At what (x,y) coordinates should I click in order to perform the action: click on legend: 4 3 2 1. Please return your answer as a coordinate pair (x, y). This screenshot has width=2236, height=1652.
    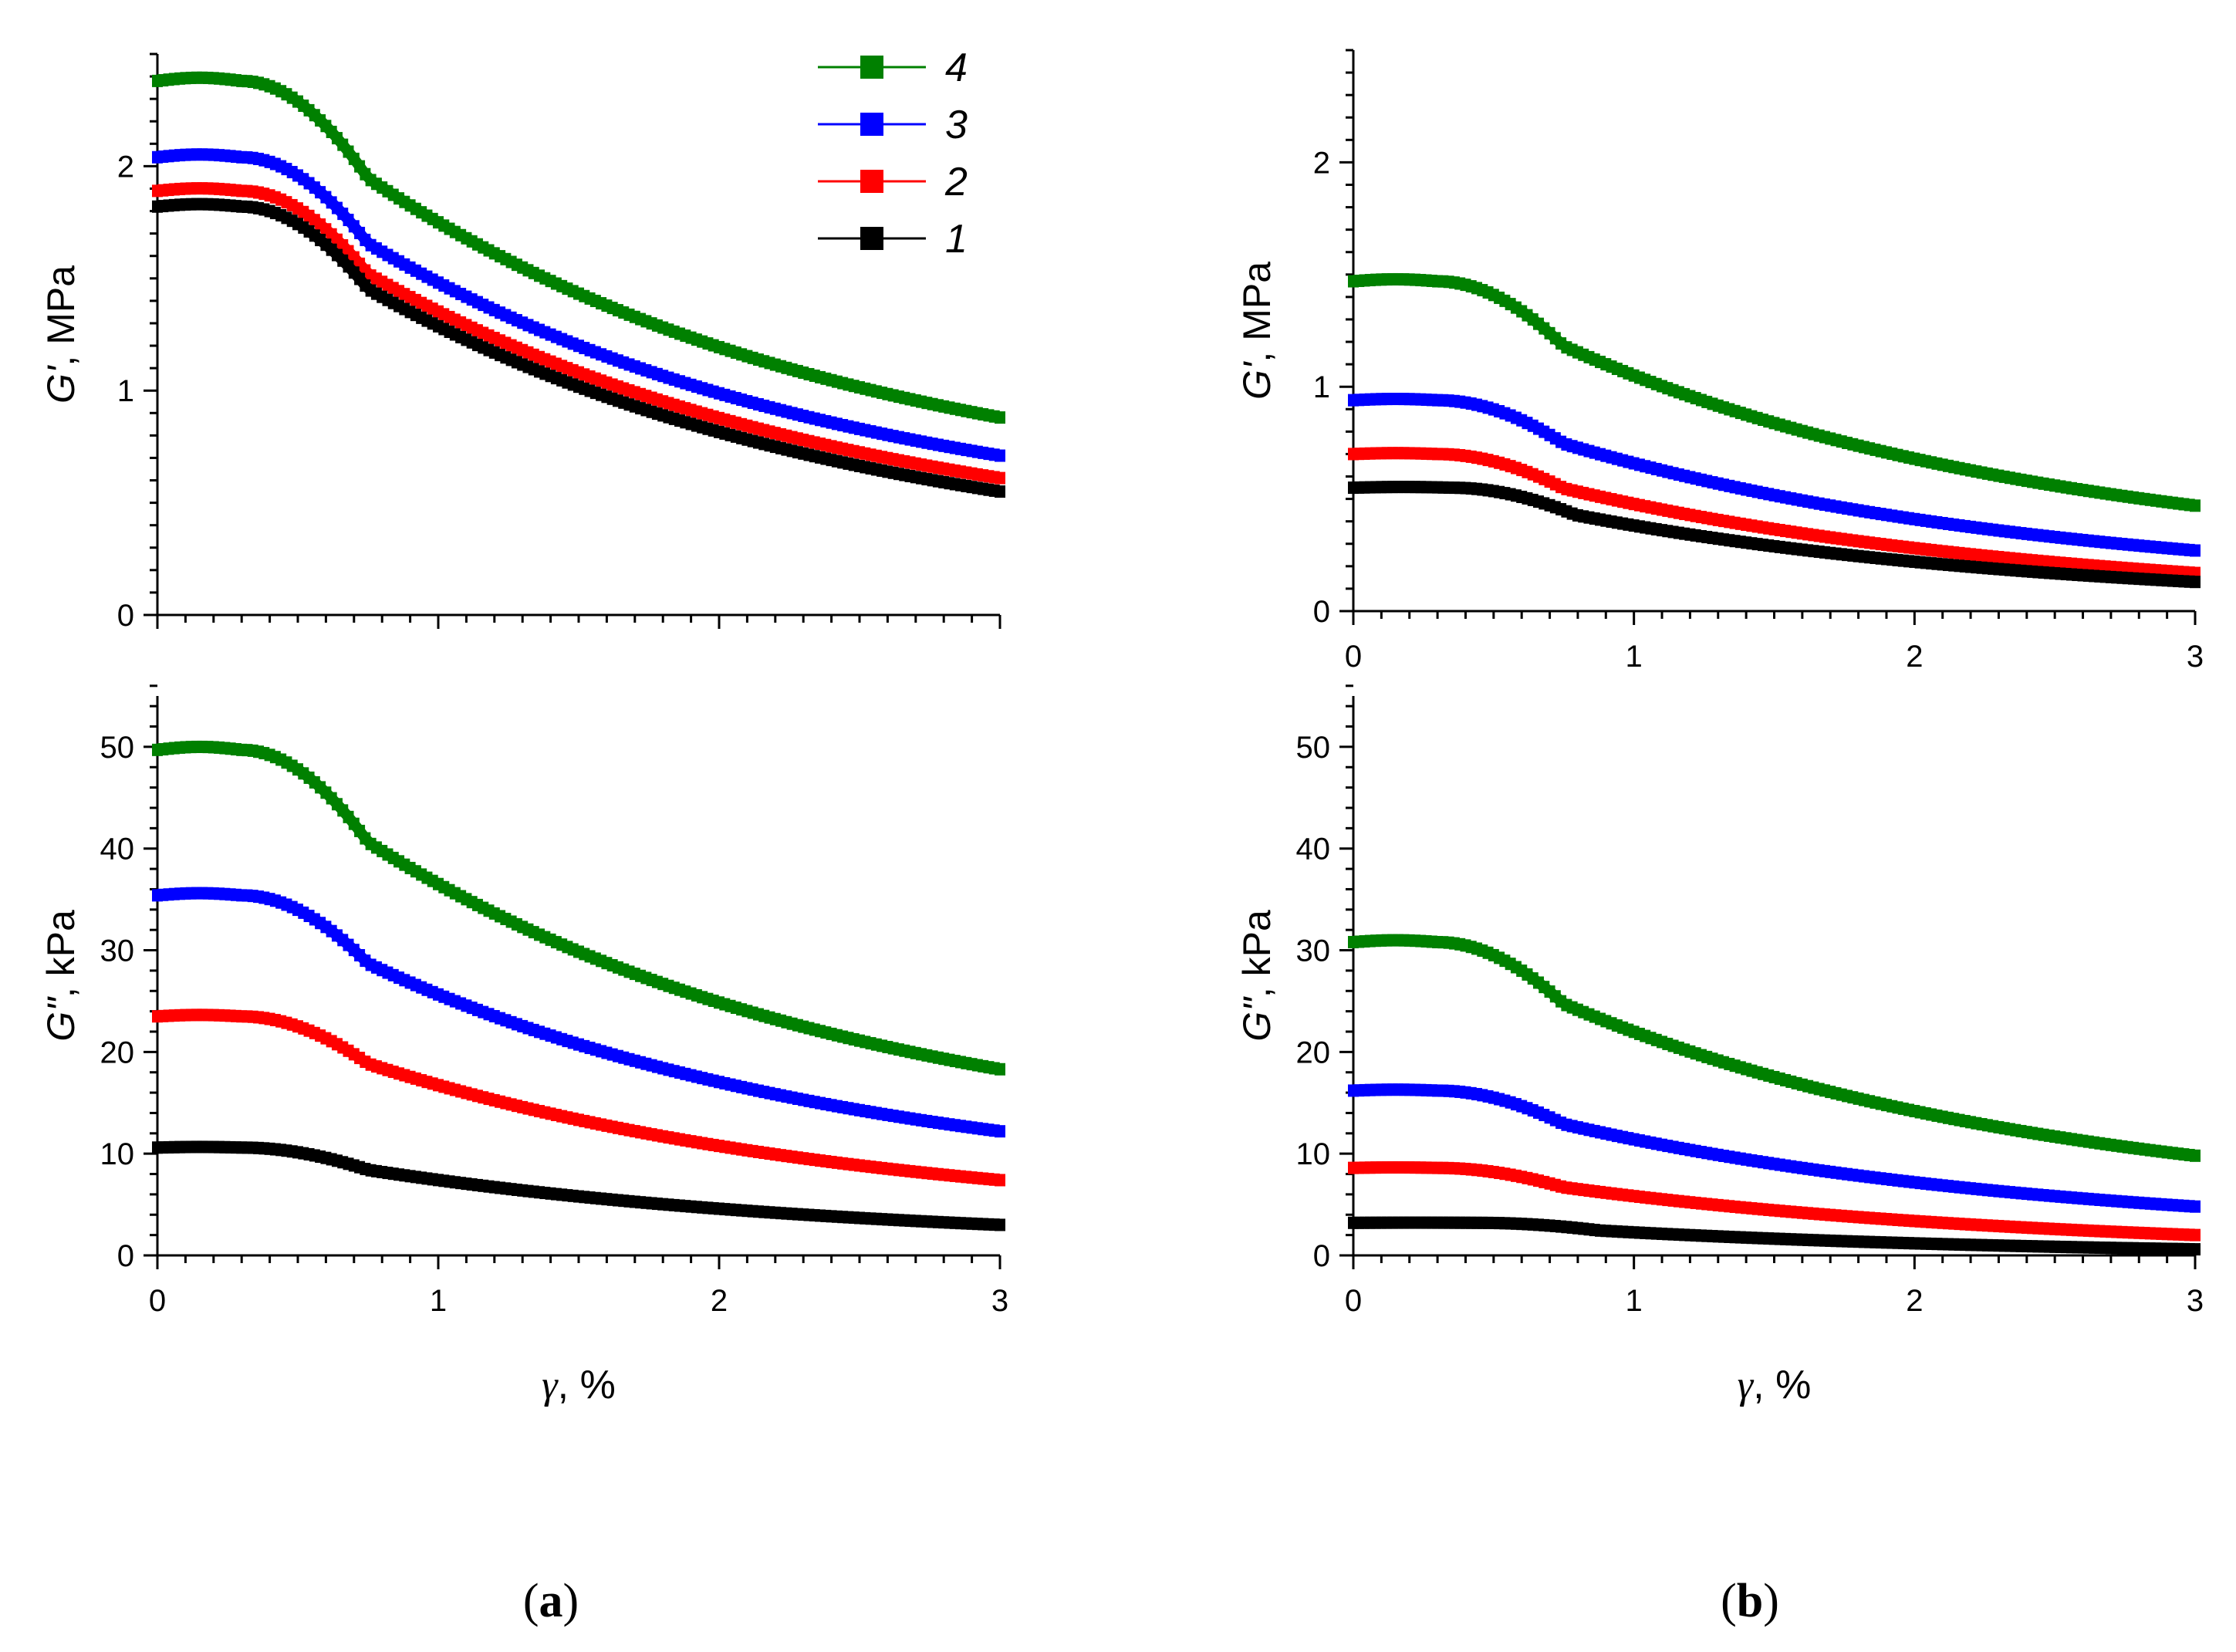
    Looking at the image, I should click on (893, 154).